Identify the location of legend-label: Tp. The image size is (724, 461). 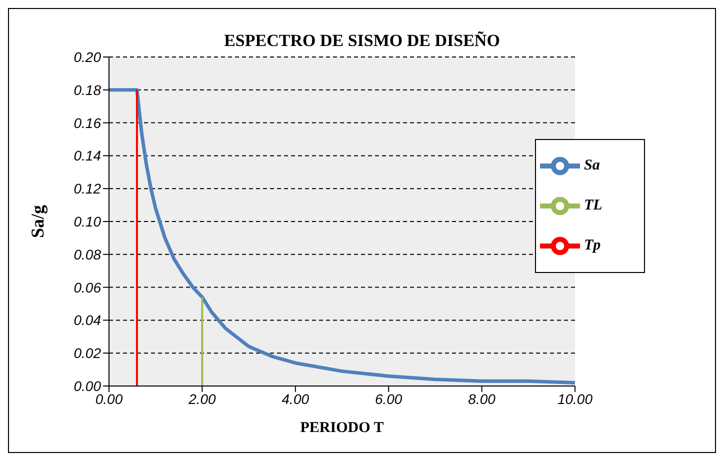
(592, 245).